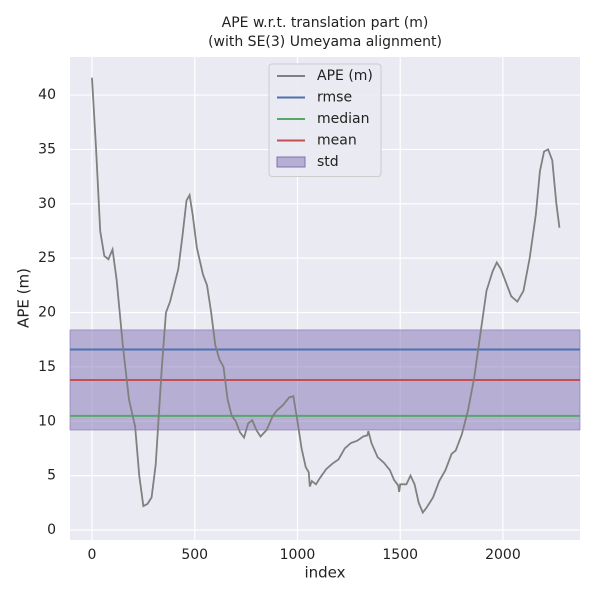  I want to click on y-tick-label: 25, so click(47, 258).